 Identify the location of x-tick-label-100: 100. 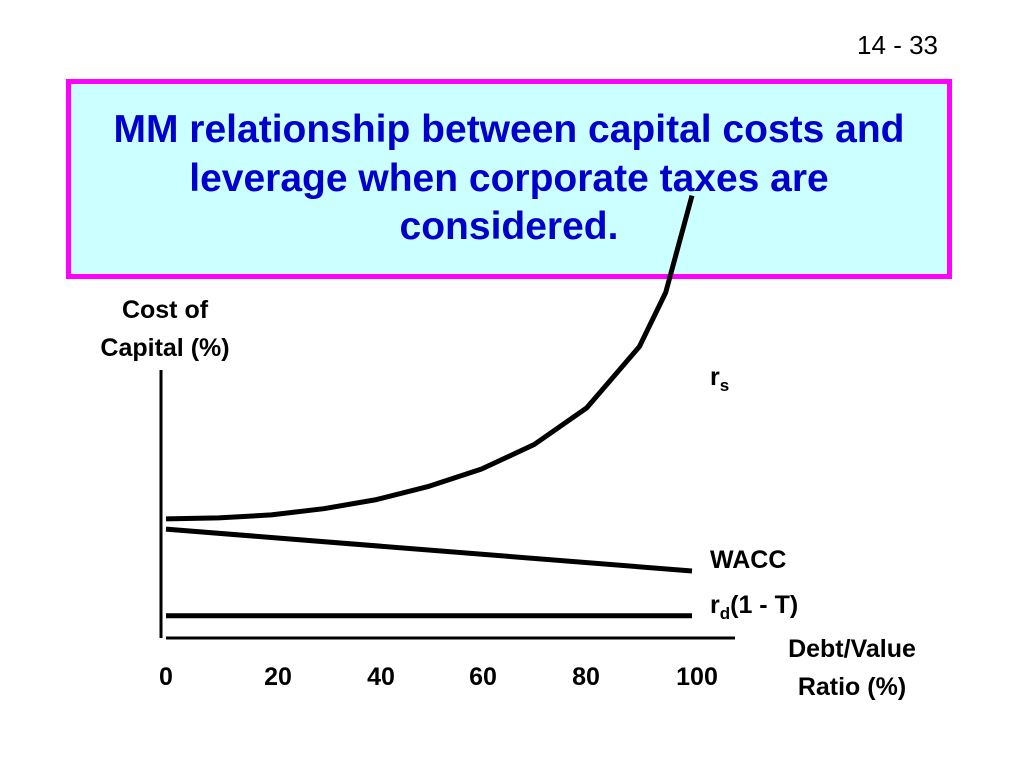
(697, 677).